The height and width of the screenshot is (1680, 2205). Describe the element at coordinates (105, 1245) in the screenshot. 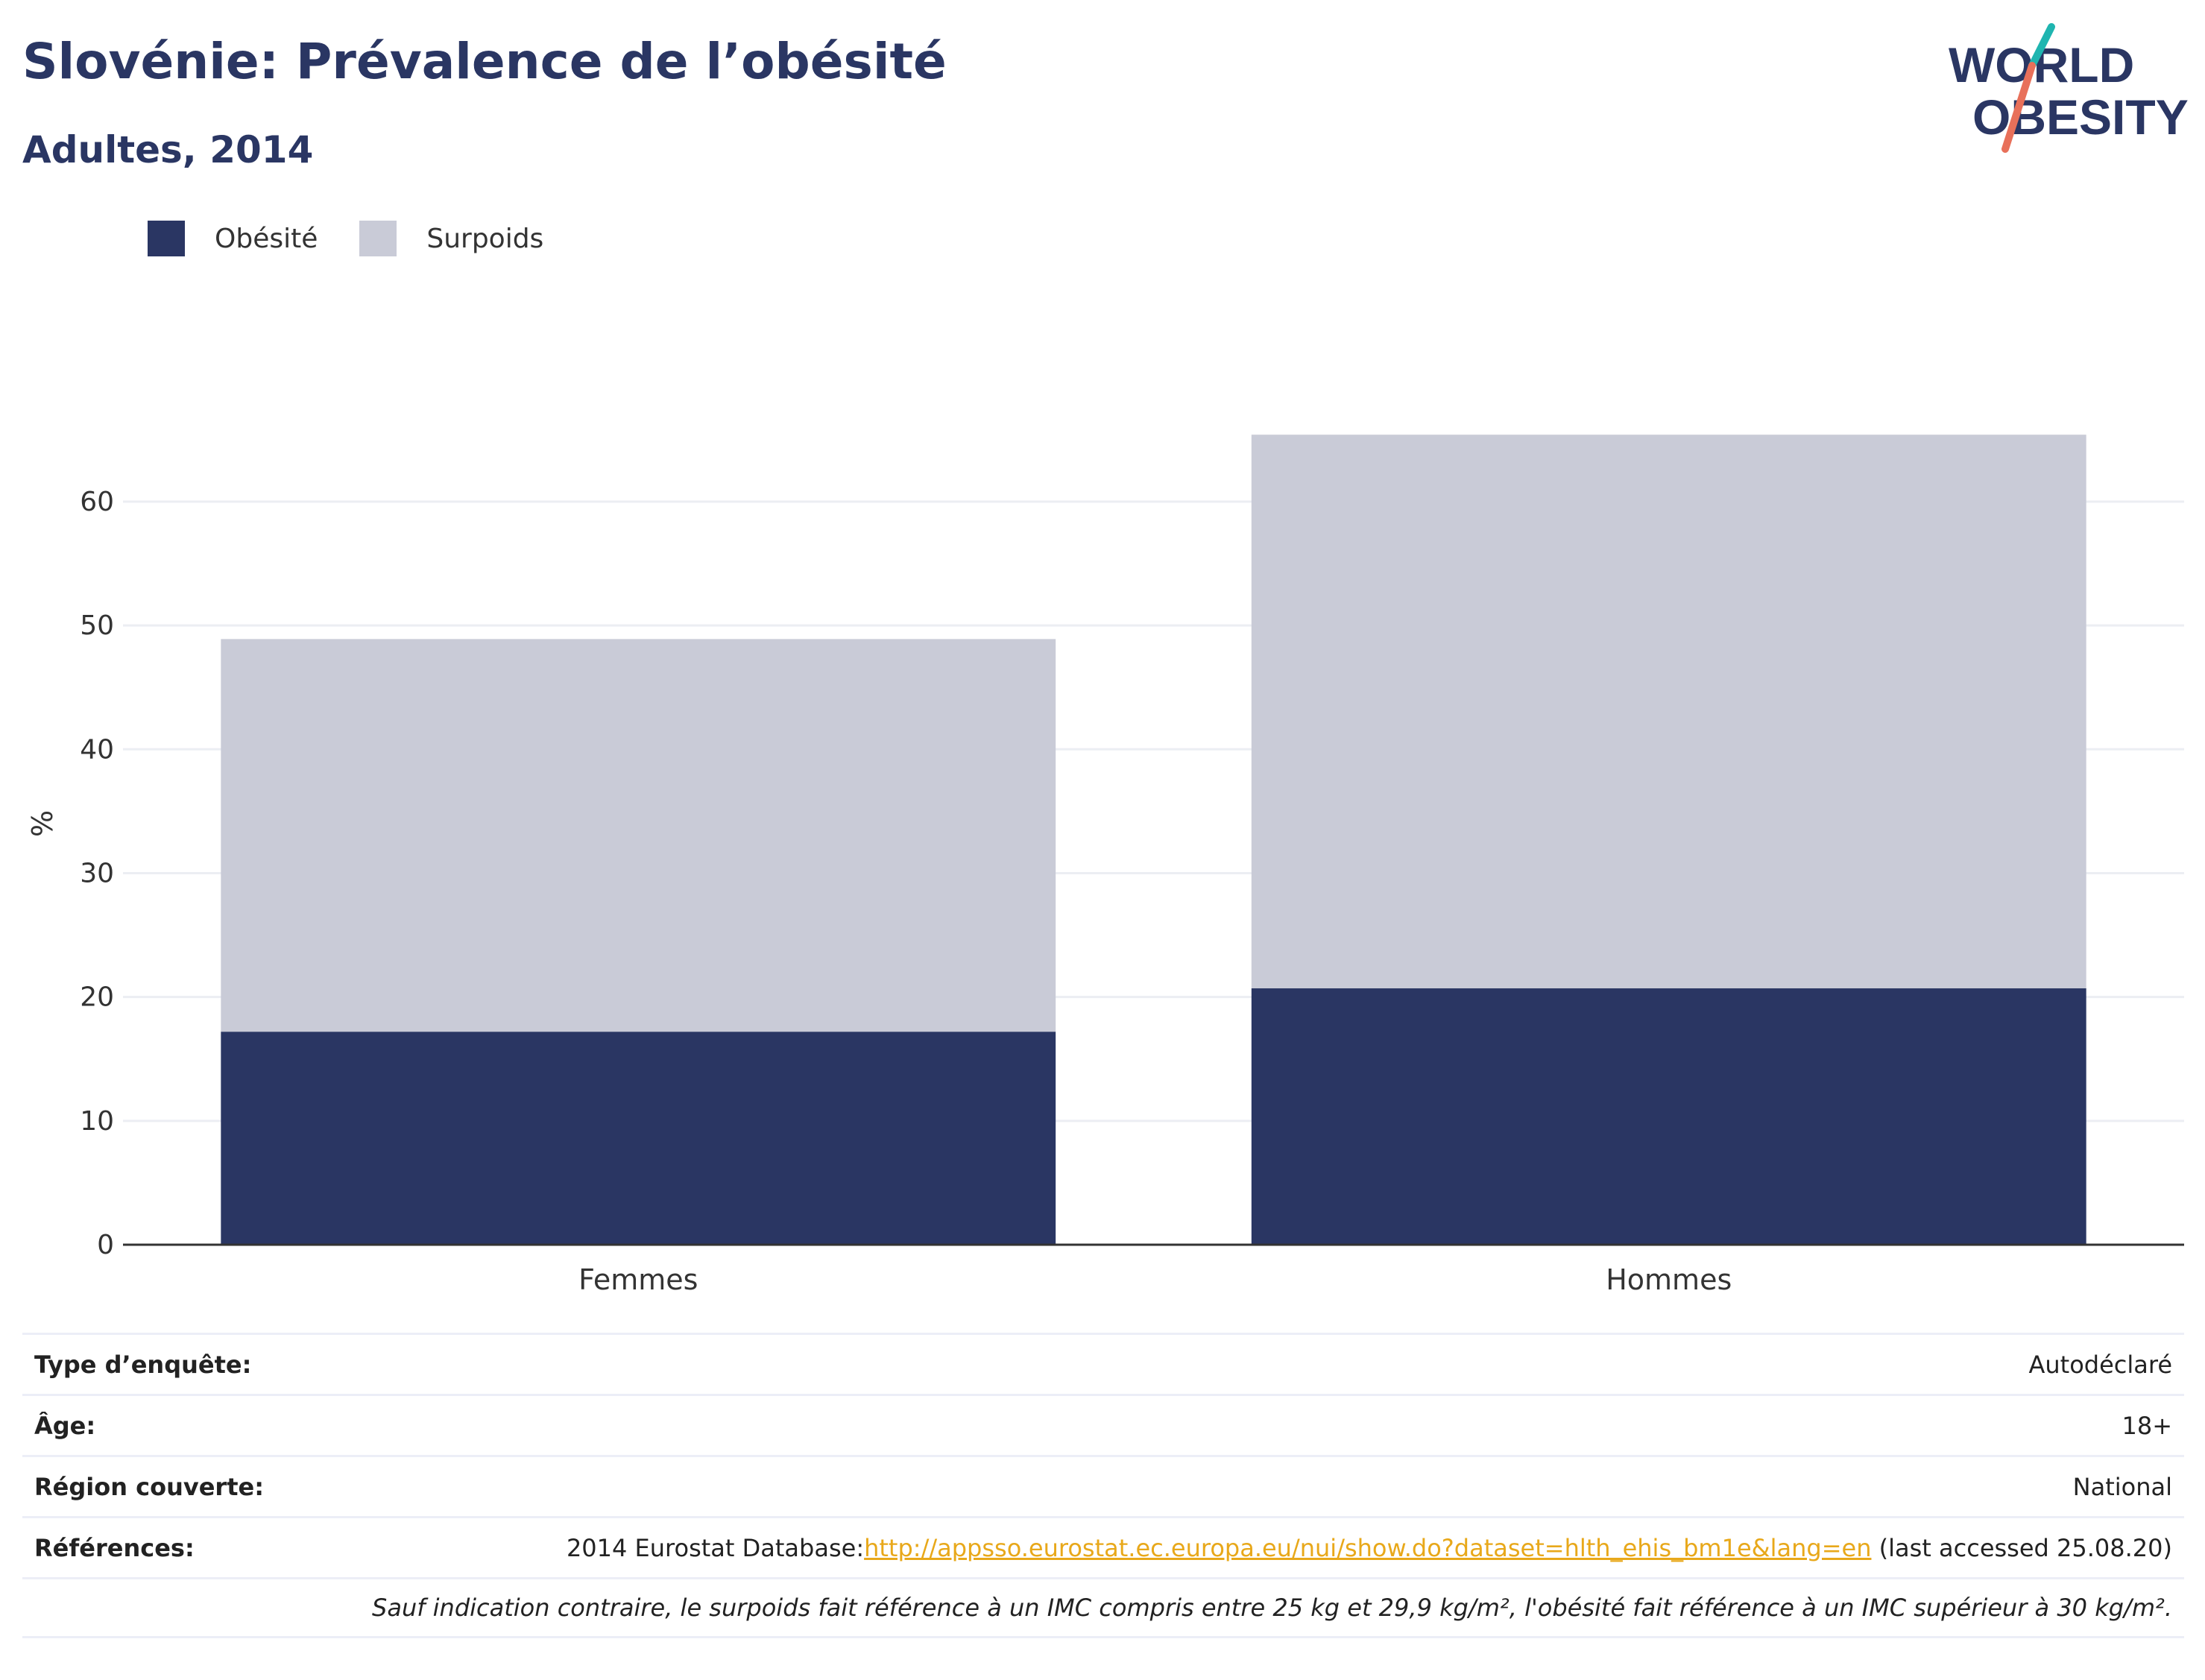

I see `y-tick-label: 0` at that location.